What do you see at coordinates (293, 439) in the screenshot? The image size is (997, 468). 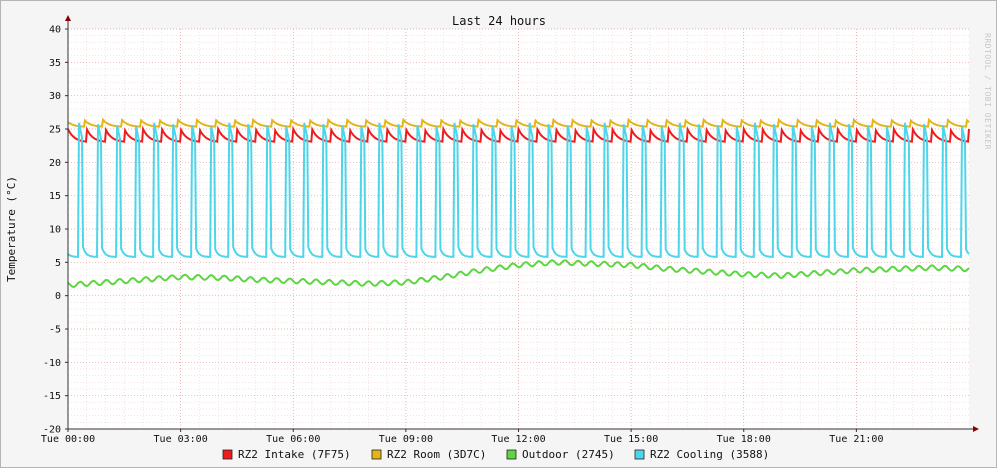 I see `x-tick-label: Tue 06:00` at bounding box center [293, 439].